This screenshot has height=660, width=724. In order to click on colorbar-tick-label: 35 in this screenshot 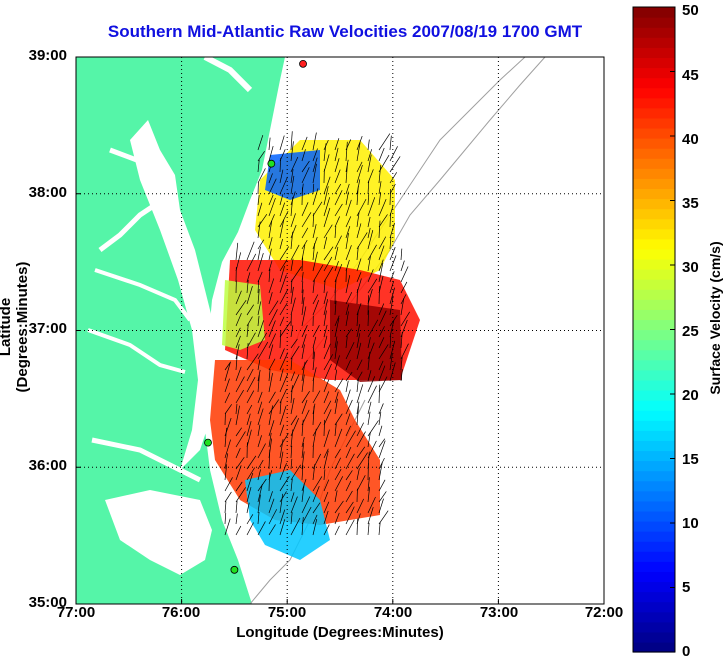, I will do `click(690, 203)`.